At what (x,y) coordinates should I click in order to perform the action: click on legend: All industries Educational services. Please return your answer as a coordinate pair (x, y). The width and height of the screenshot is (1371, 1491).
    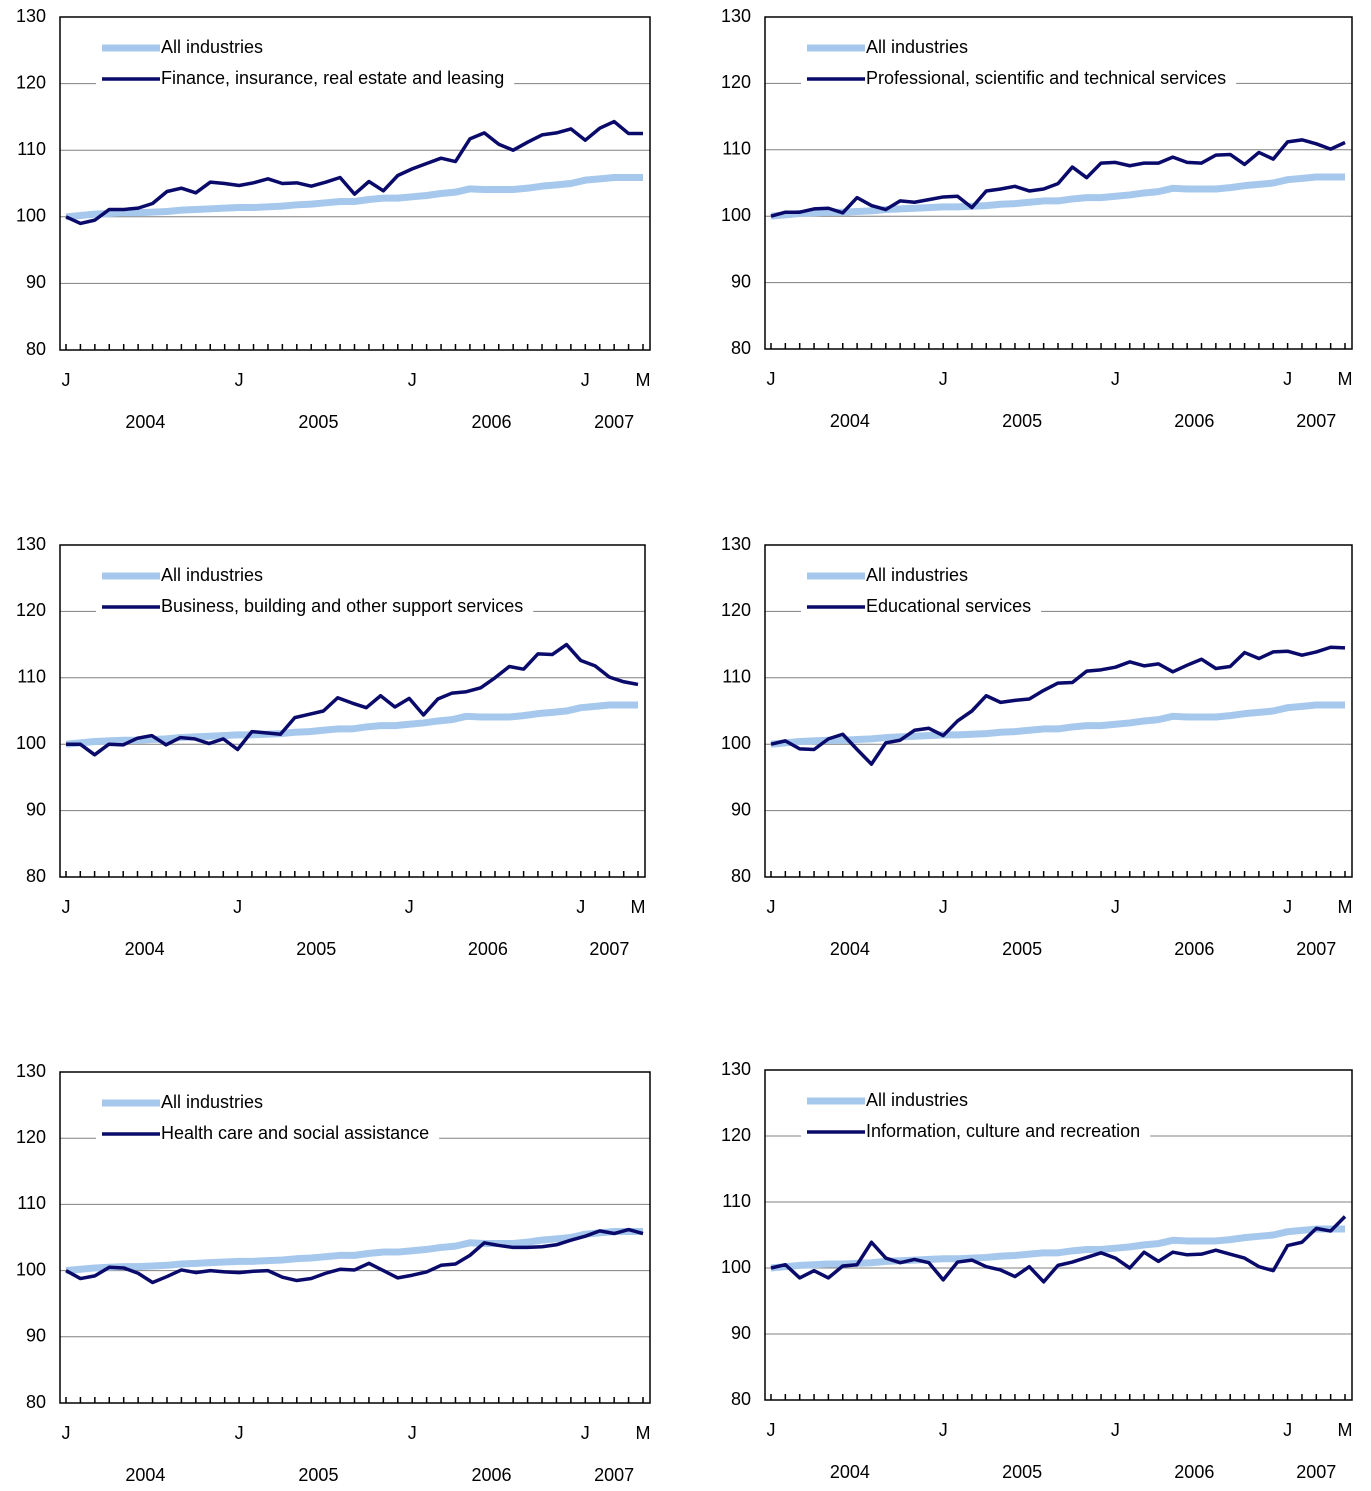
    Looking at the image, I should click on (921, 590).